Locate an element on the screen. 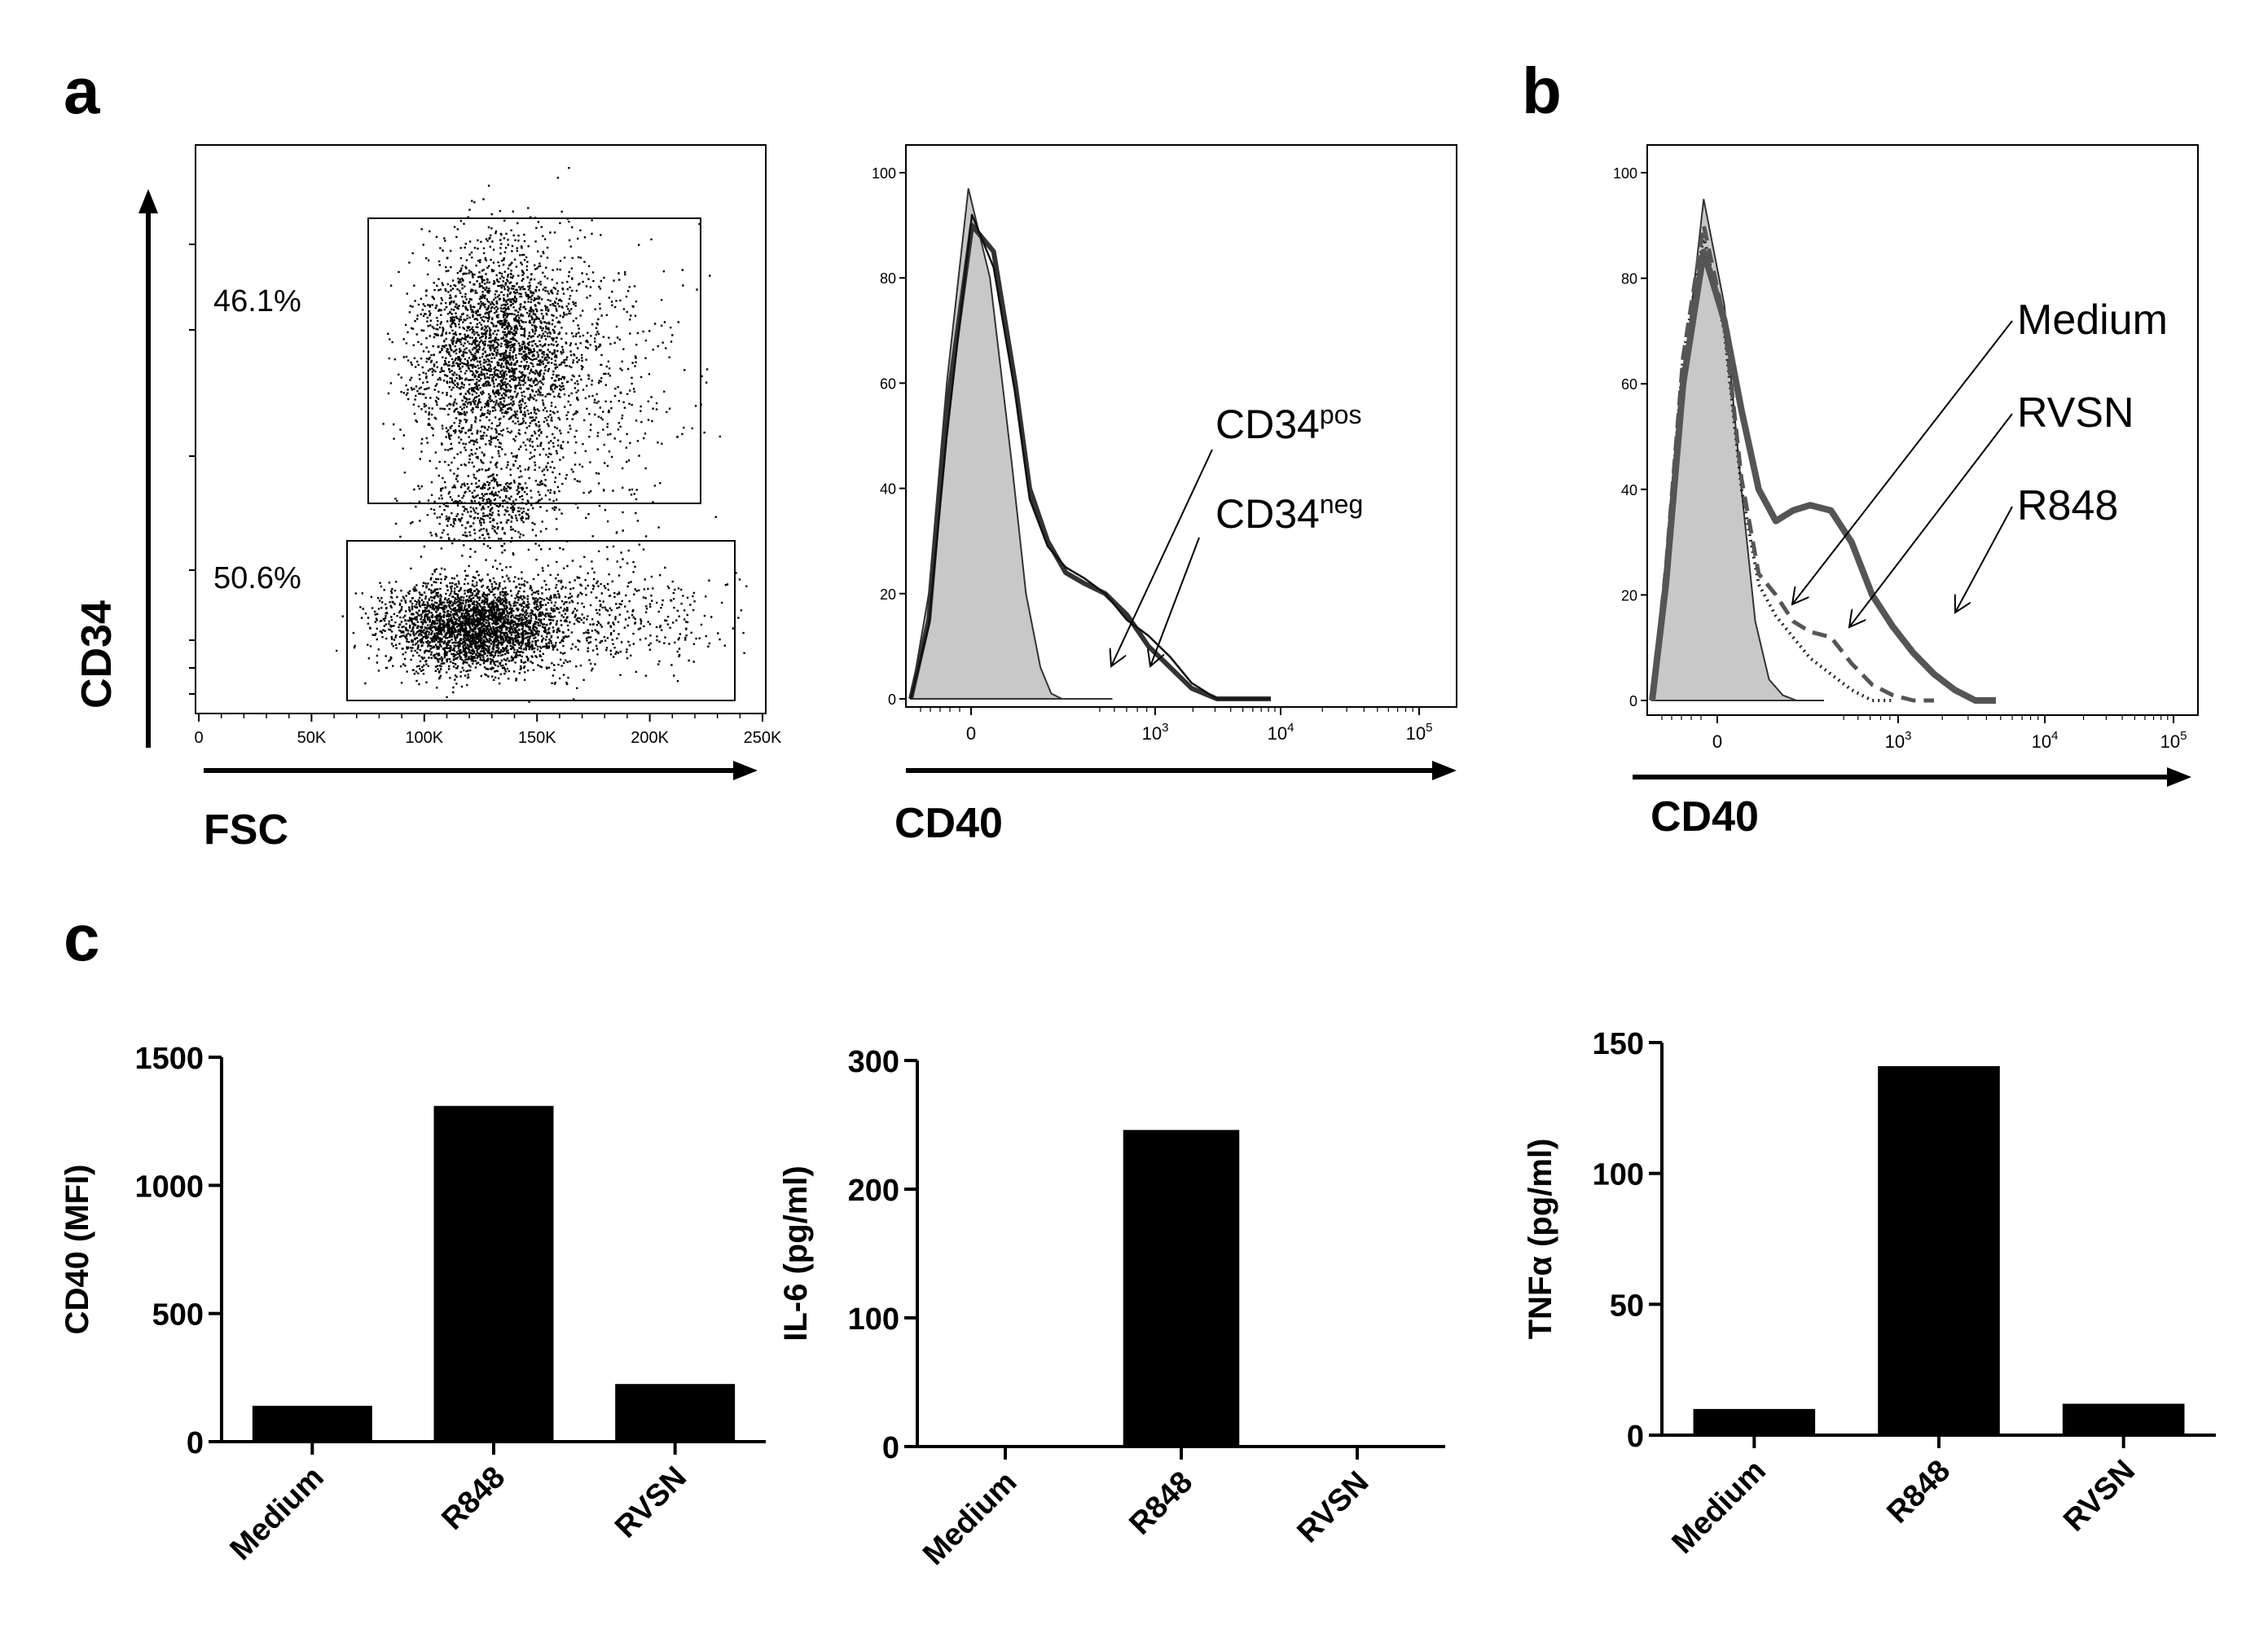 The height and width of the screenshot is (1629, 2268). pointer-r848 is located at coordinates (1984, 559).